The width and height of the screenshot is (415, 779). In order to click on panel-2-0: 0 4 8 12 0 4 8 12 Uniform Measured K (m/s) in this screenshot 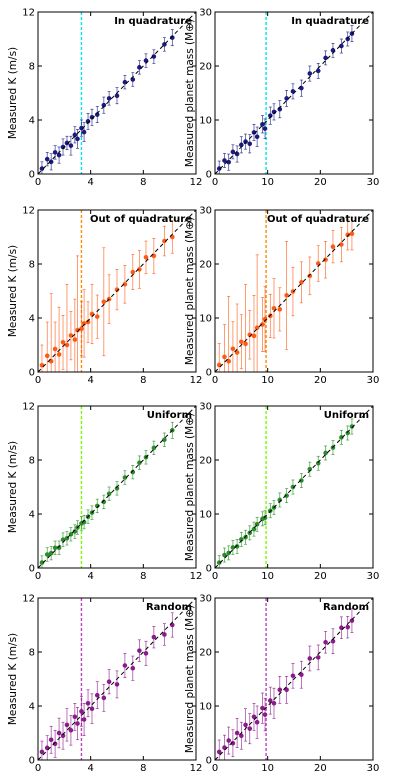, I will do `click(104, 492)`.